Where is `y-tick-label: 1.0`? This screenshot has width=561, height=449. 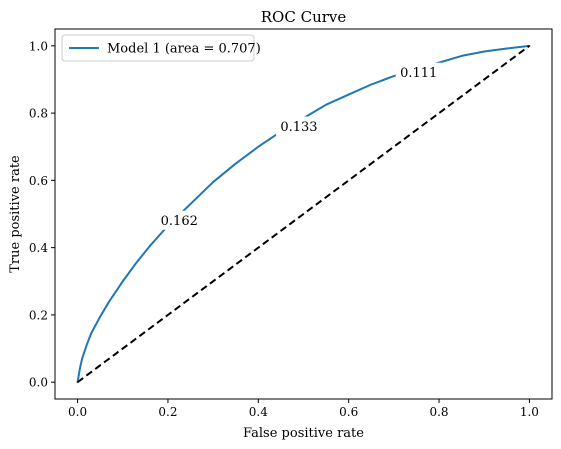
y-tick-label: 1.0 is located at coordinates (38, 46).